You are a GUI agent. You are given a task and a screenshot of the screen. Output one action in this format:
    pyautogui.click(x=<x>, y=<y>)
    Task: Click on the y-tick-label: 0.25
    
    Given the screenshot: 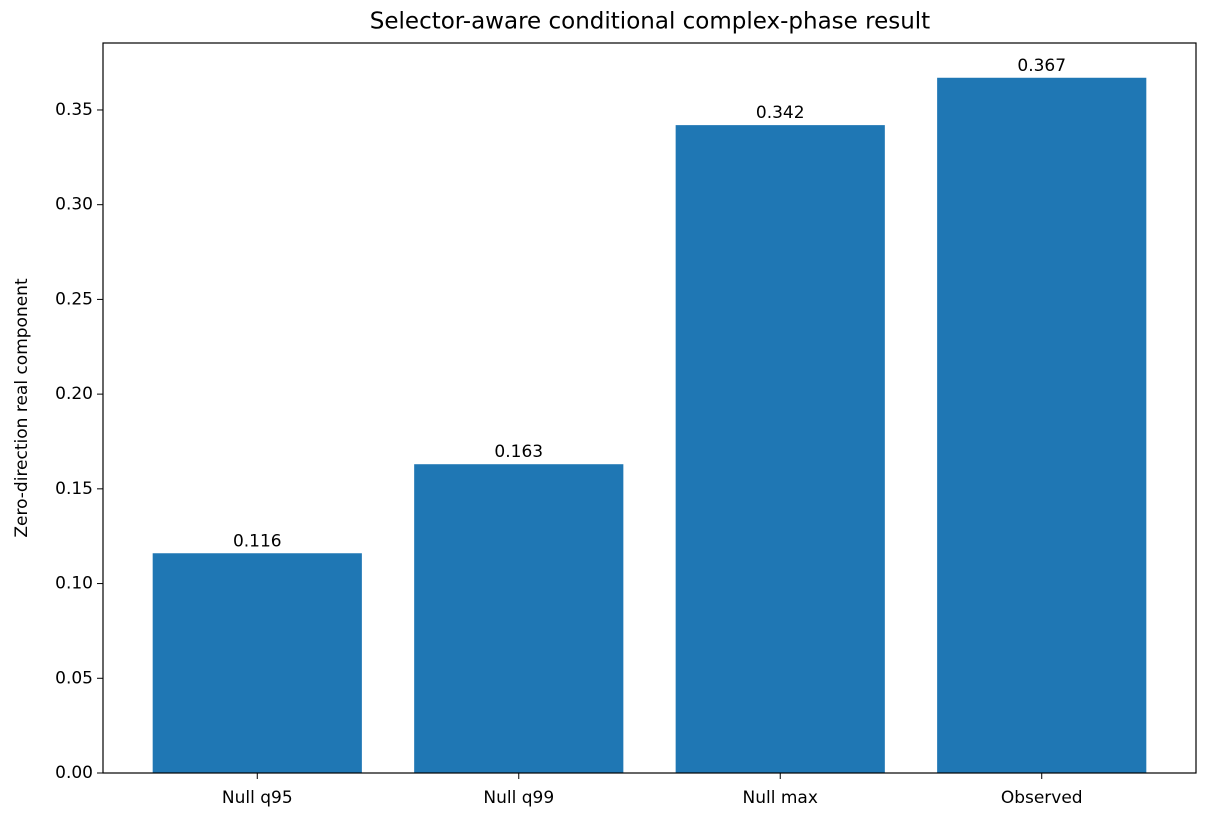 What is the action you would take?
    pyautogui.click(x=74, y=299)
    